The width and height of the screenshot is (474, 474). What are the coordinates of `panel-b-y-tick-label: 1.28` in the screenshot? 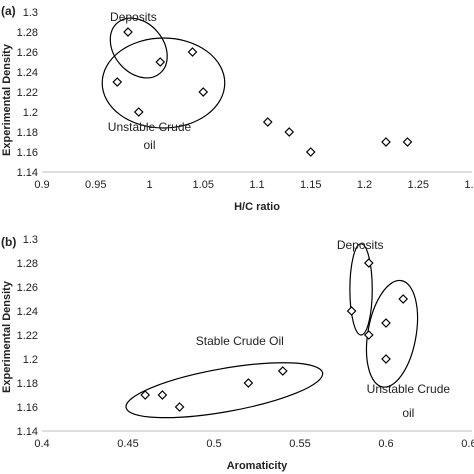 It's located at (27, 264).